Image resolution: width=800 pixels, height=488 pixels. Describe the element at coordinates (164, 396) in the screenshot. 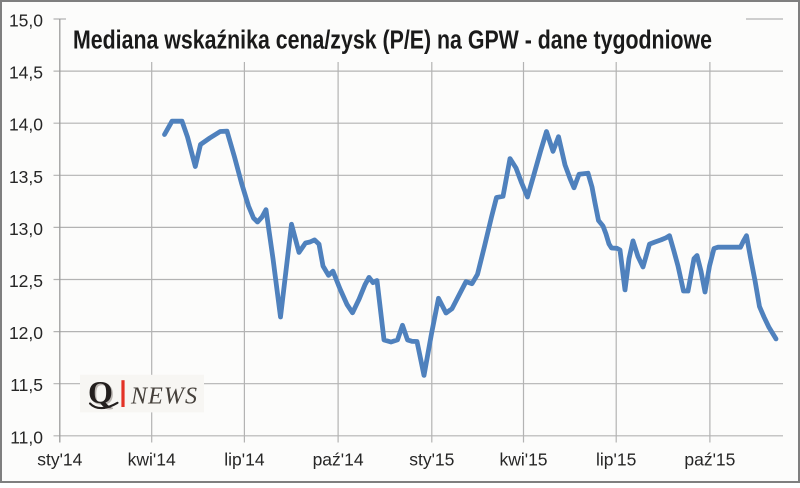

I see `svg-text: NEWS` at that location.